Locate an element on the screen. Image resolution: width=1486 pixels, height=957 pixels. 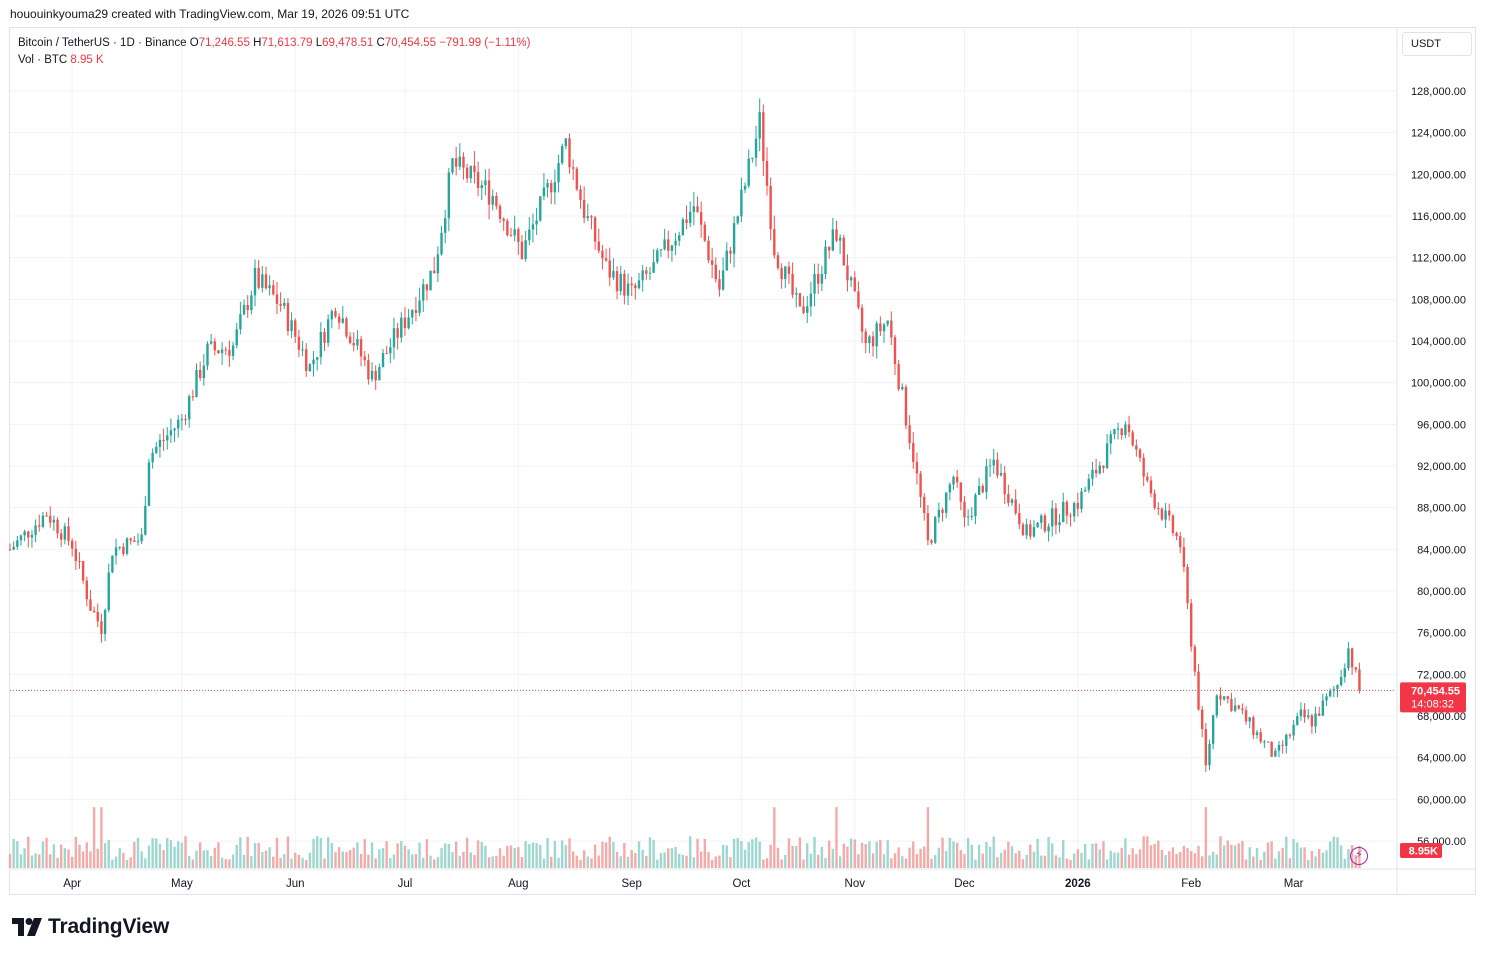
x-tick-label: Aug is located at coordinates (518, 884).